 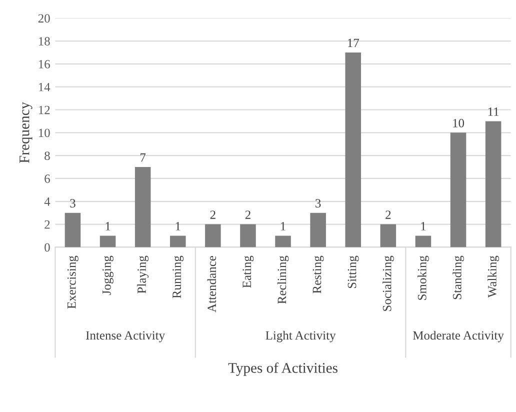 I want to click on x-tick-label: Exercising, so click(x=72, y=282).